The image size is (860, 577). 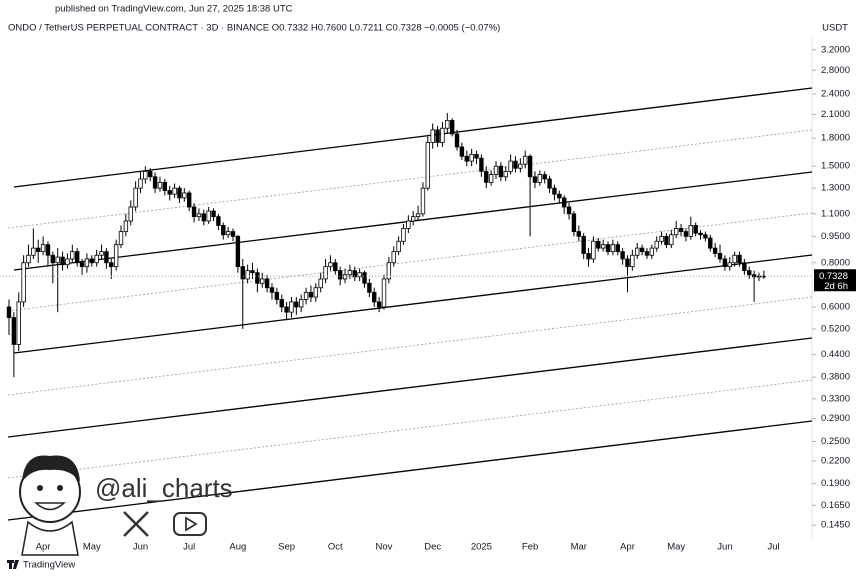 What do you see at coordinates (835, 525) in the screenshot?
I see `y-tick-label: 0.1450` at bounding box center [835, 525].